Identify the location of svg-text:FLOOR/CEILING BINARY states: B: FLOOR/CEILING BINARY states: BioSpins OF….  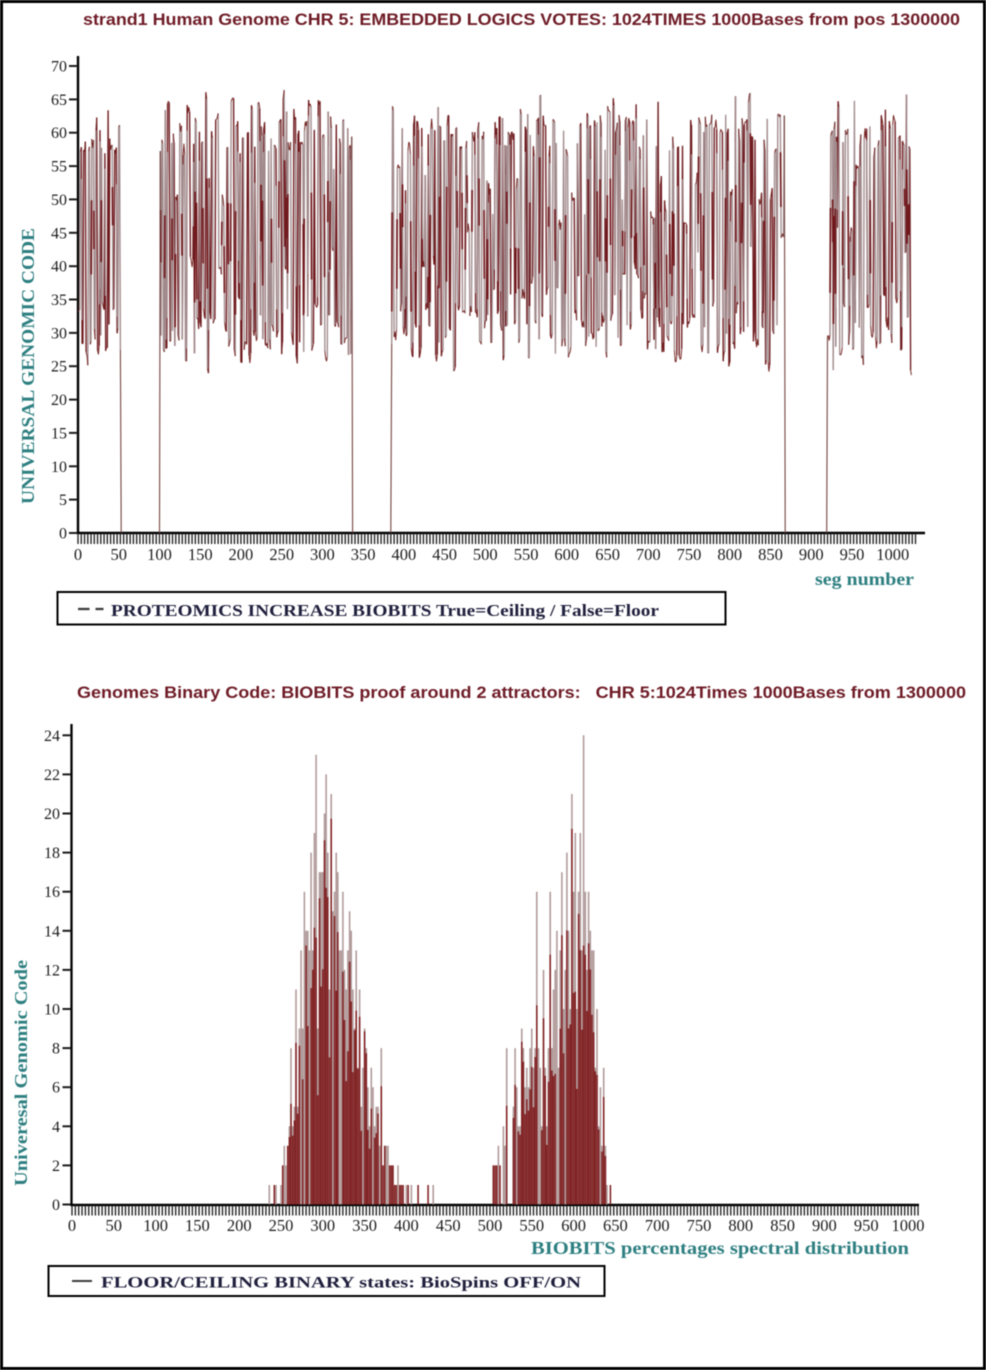
(341, 1283).